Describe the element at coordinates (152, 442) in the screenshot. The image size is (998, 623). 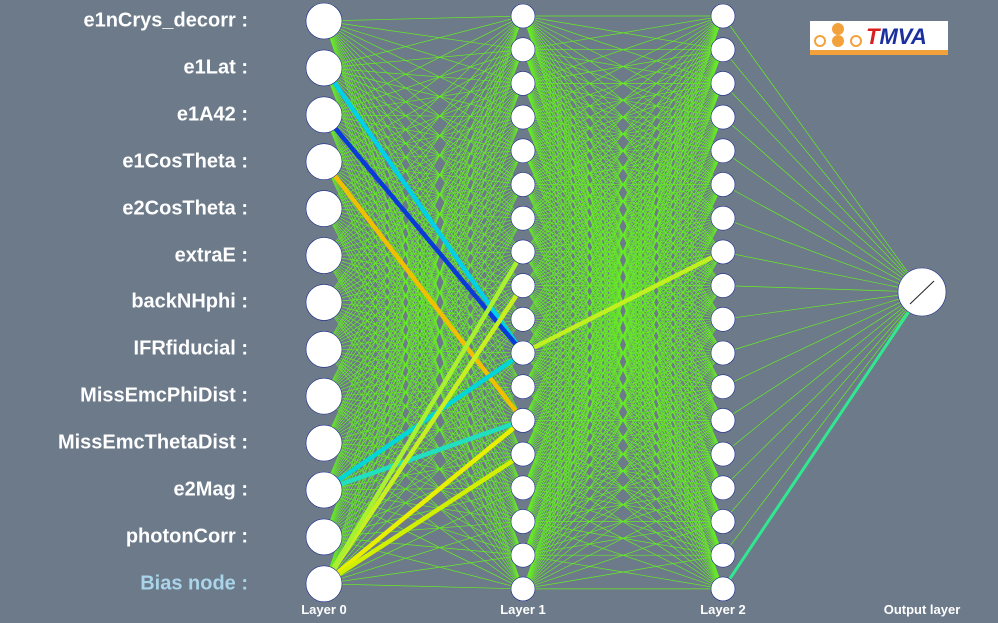
I see `input-variable-label: MissEmcThetaDist :` at that location.